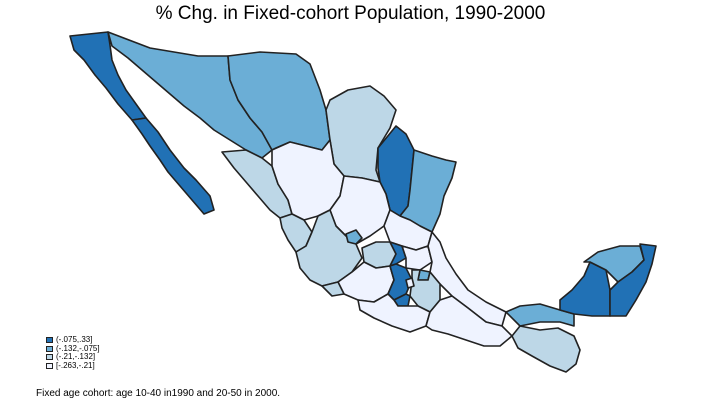 Image resolution: width=701 pixels, height=402 pixels. What do you see at coordinates (75, 365) in the screenshot?
I see `legend-label: [-.263,-.21]` at bounding box center [75, 365].